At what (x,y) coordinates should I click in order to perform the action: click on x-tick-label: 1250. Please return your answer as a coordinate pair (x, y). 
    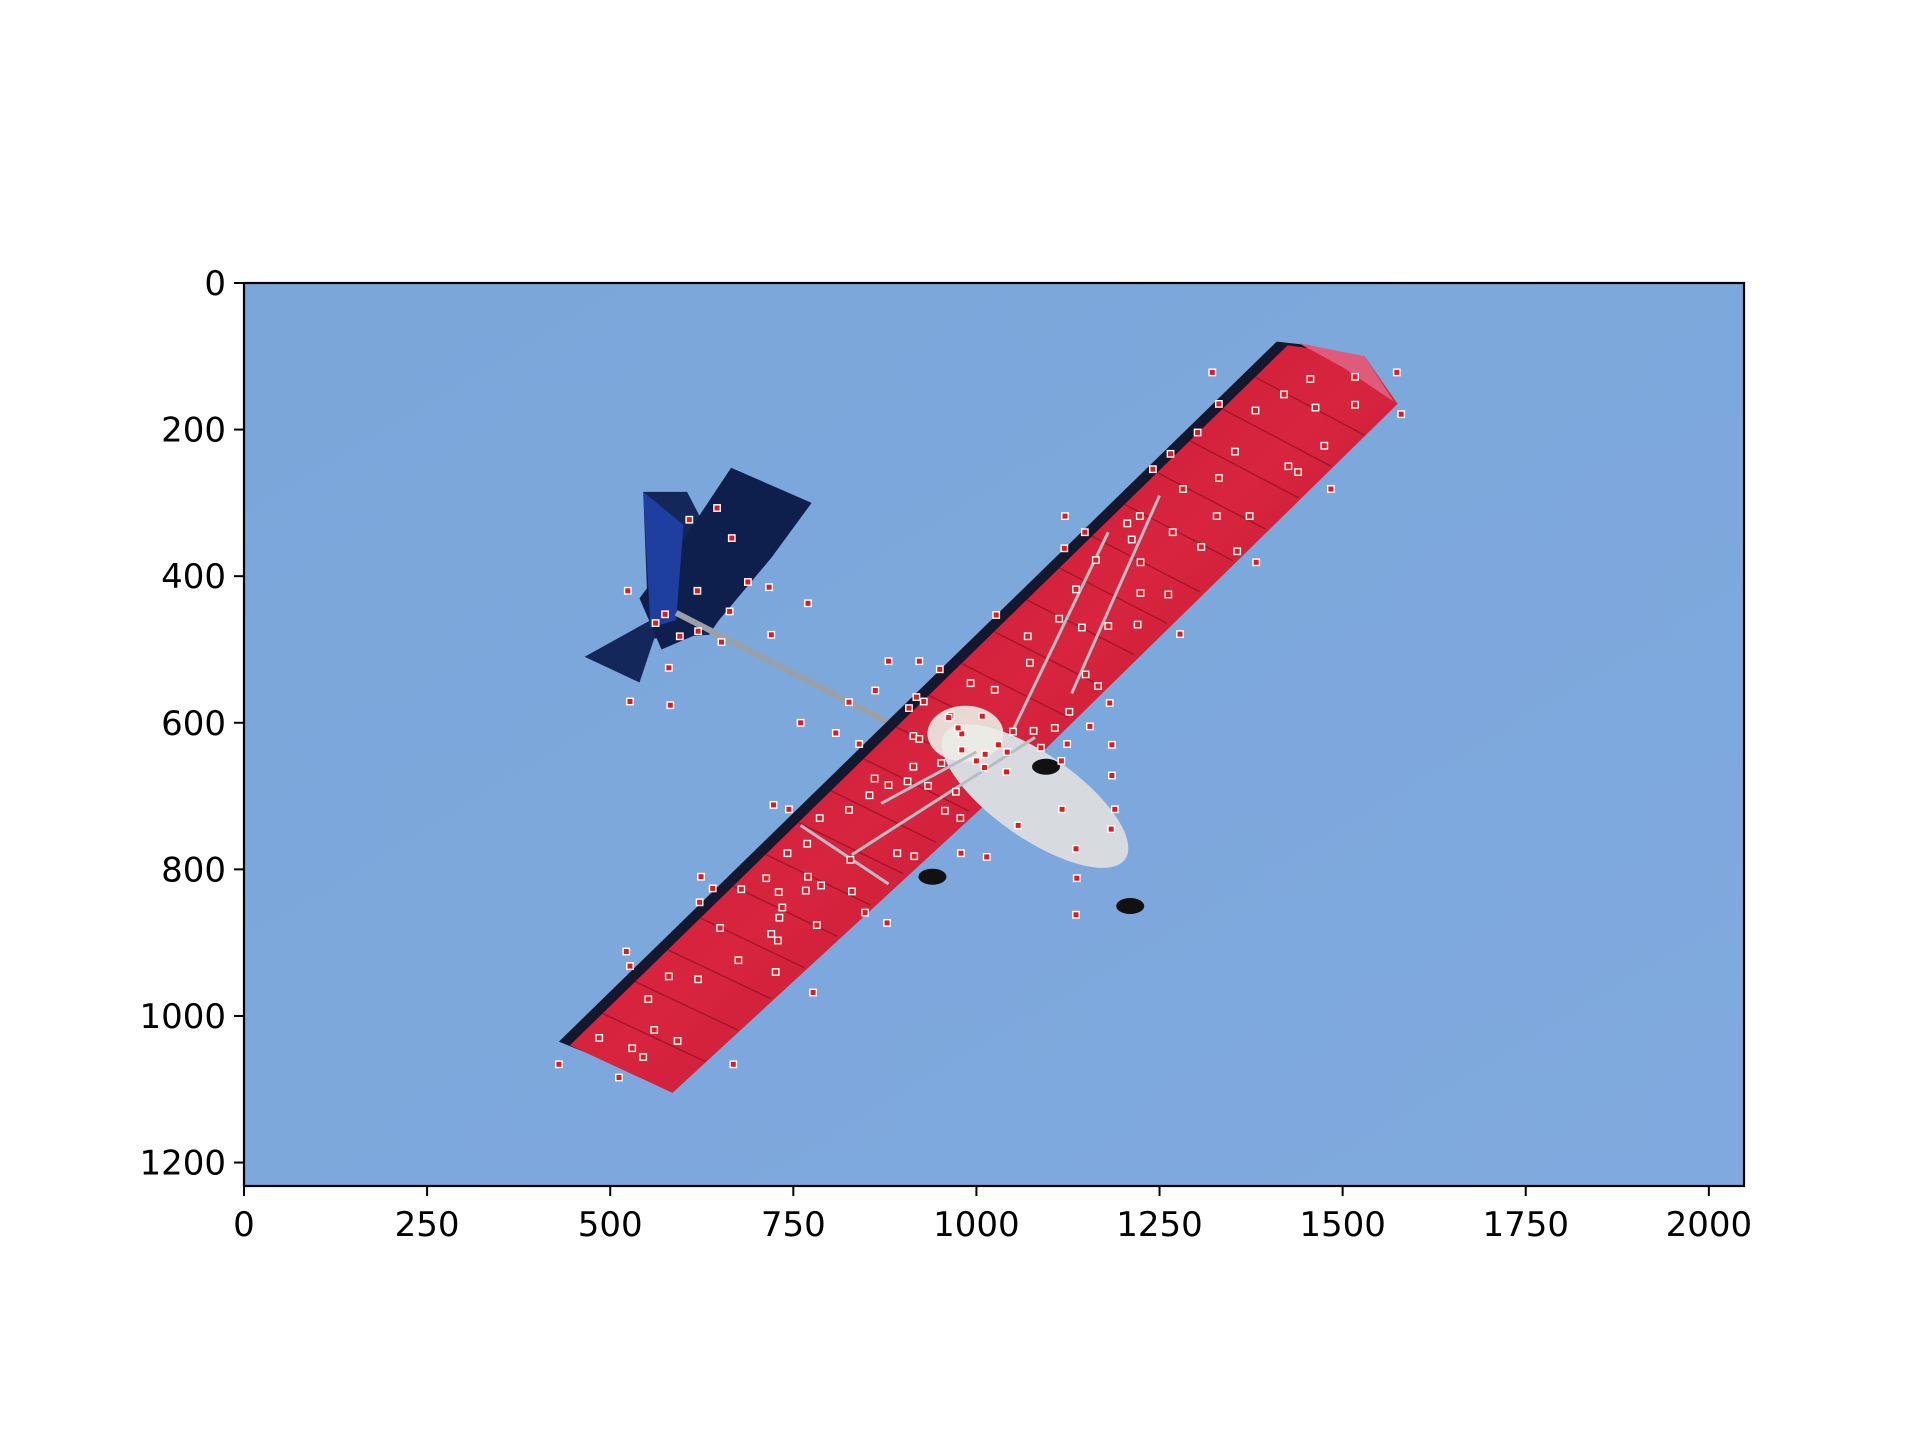
    Looking at the image, I should click on (1159, 1225).